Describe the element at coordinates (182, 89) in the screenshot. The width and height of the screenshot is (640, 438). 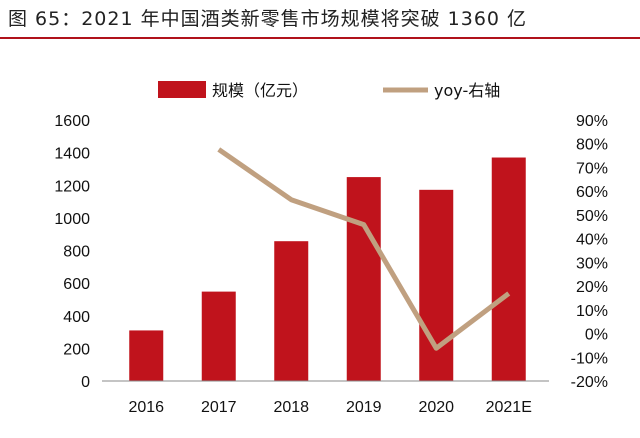
I see `legend-bar-swatch` at that location.